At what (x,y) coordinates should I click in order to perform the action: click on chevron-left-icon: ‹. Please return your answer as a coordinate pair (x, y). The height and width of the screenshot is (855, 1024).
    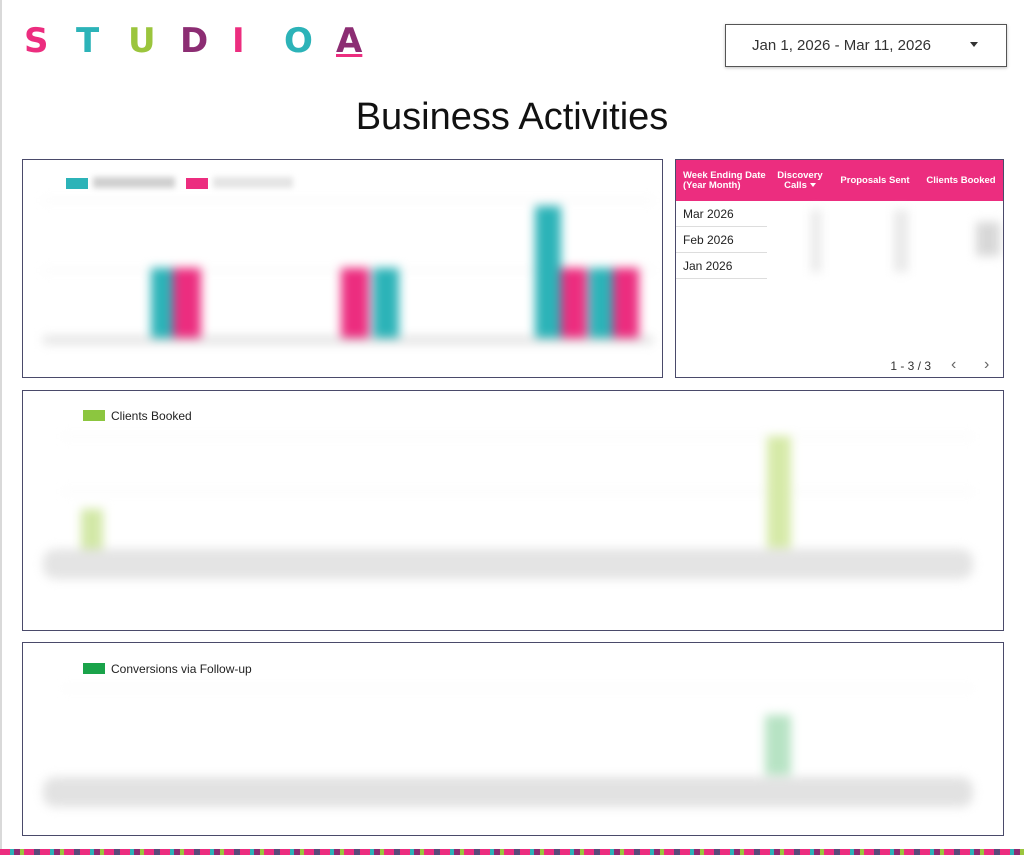
    Looking at the image, I should click on (954, 364).